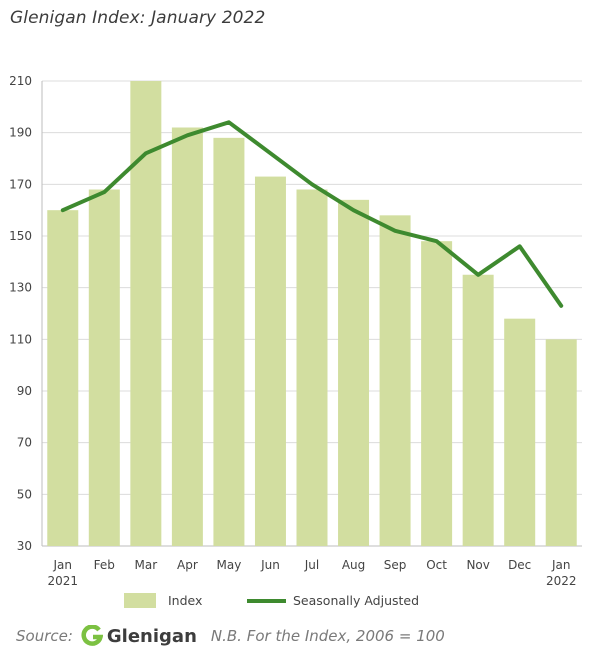 The height and width of the screenshot is (661, 600). Describe the element at coordinates (561, 581) in the screenshot. I see `x-tick-sublabel: 2022` at that location.